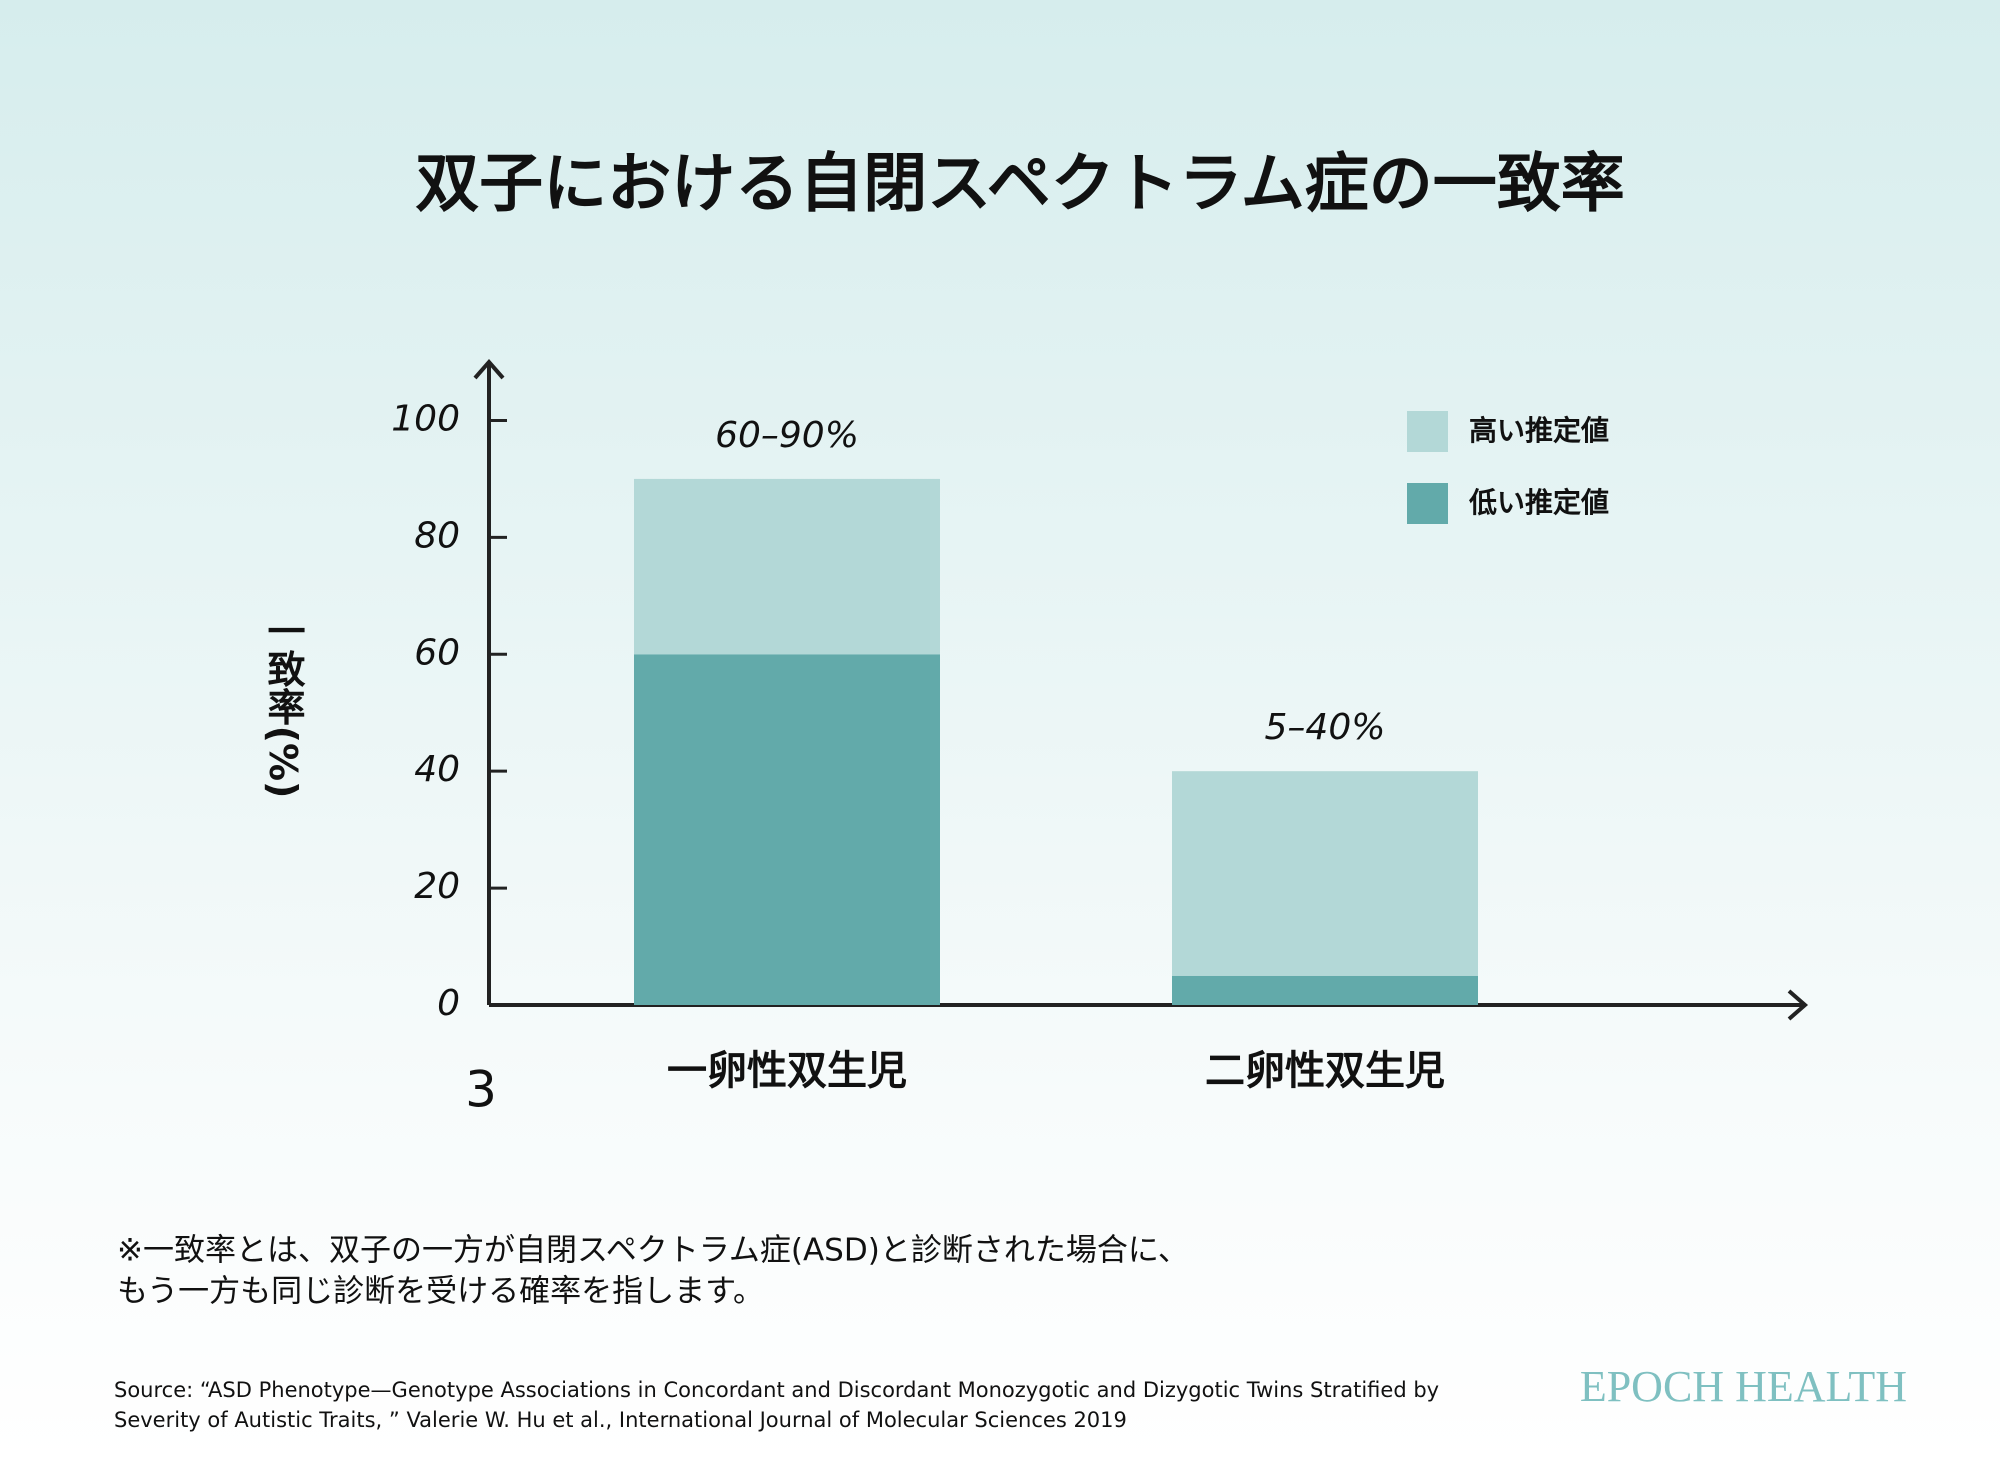 Image resolution: width=2000 pixels, height=1461 pixels. Describe the element at coordinates (437, 886) in the screenshot. I see `y-tick-label: 20` at that location.